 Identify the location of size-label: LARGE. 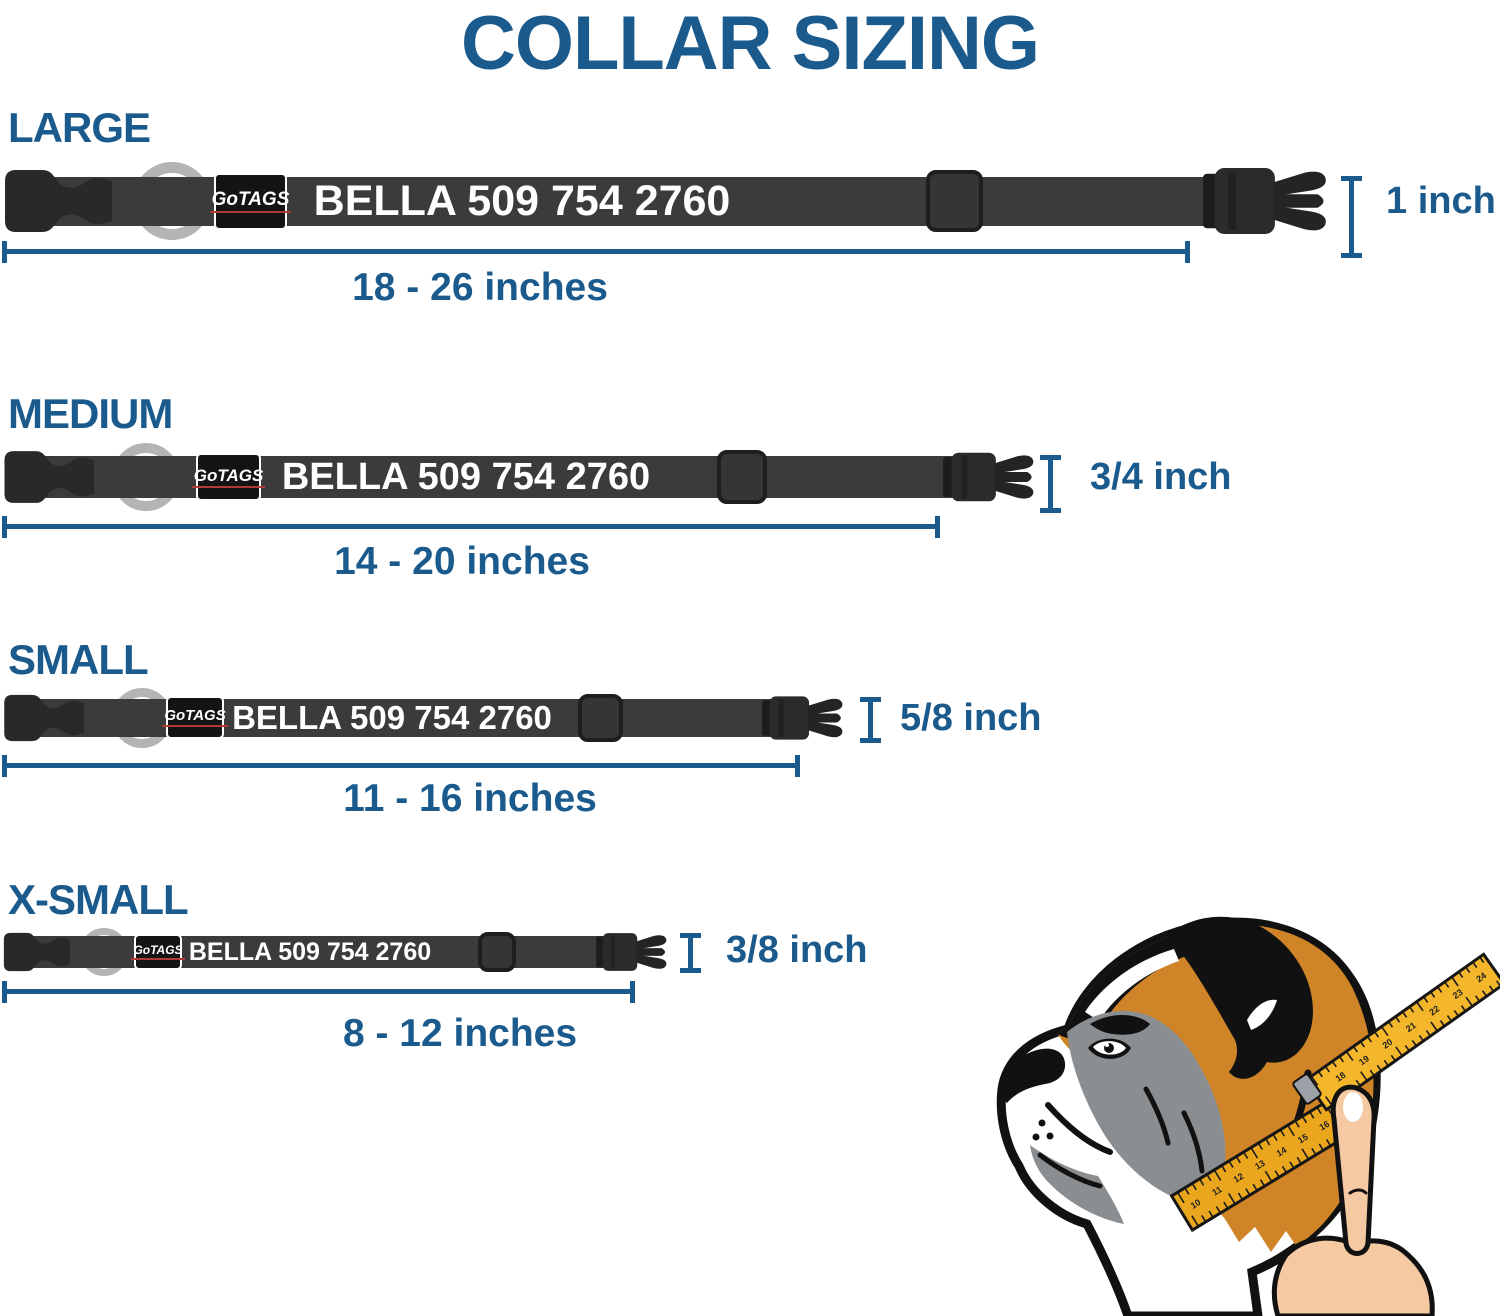
(79, 127).